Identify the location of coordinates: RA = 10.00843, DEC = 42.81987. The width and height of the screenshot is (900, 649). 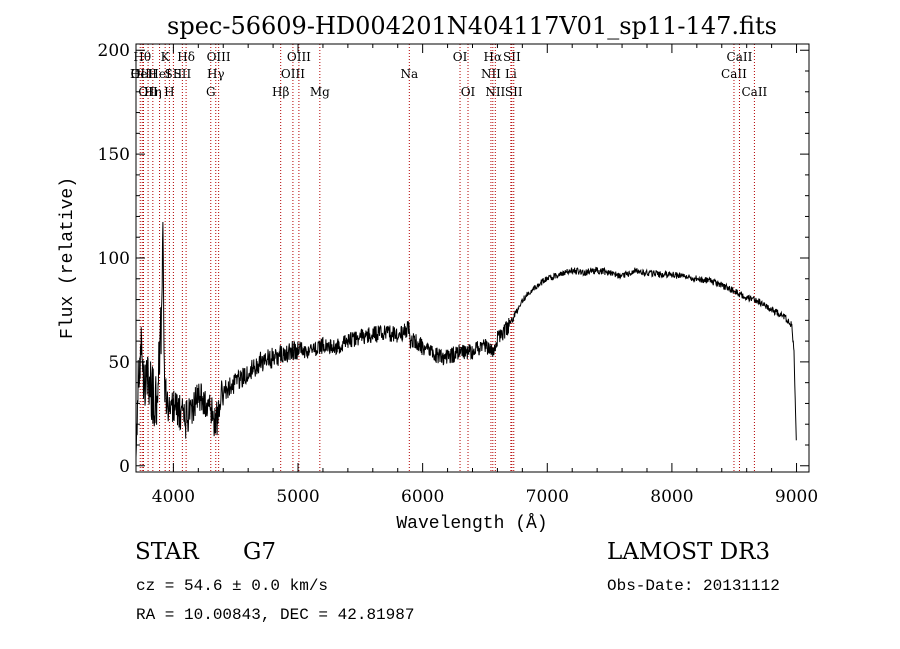
(275, 615).